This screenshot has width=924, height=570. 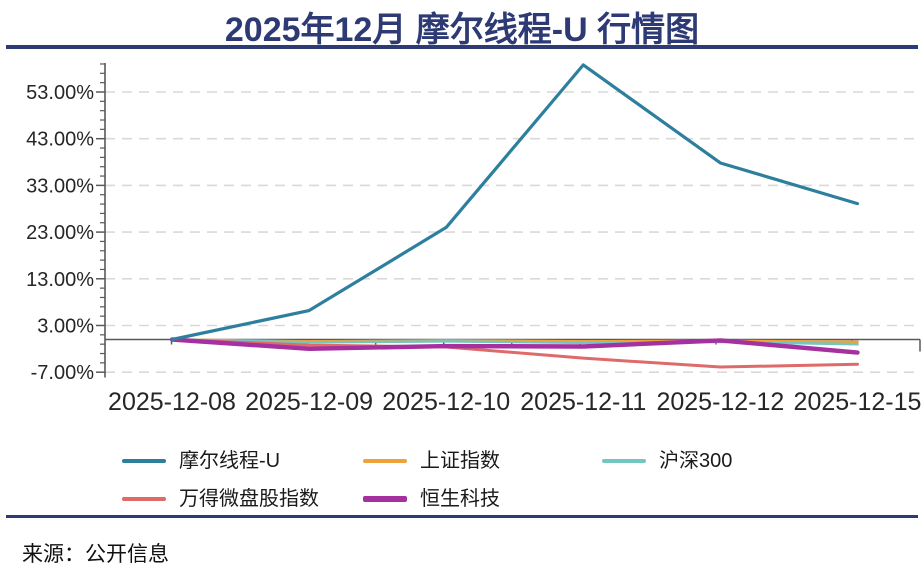 What do you see at coordinates (249, 499) in the screenshot?
I see `legend-label: 万得微盘股指数` at bounding box center [249, 499].